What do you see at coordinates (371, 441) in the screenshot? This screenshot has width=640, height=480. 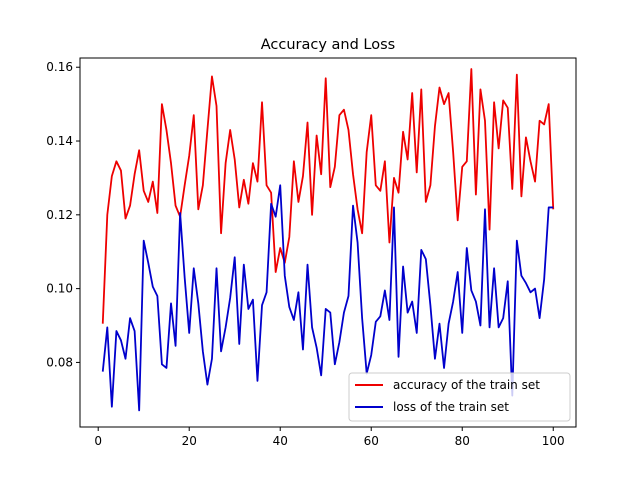 I see `x-tick-label: 60` at bounding box center [371, 441].